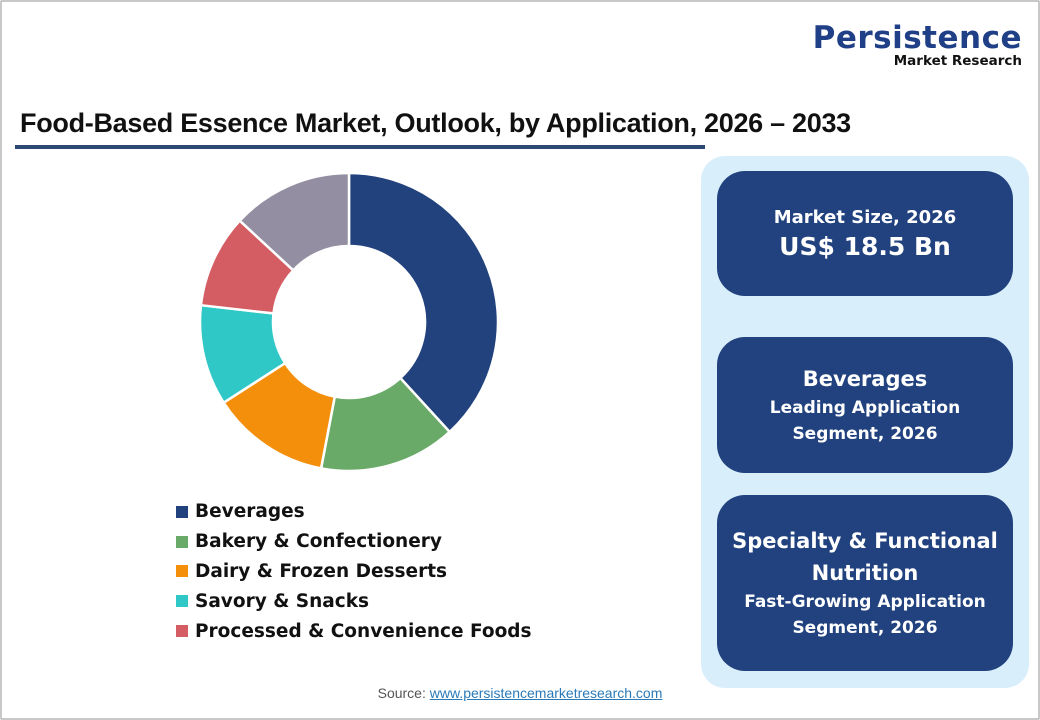 The image size is (1040, 720). I want to click on leading-segment-year: Segment, 2026, so click(865, 434).